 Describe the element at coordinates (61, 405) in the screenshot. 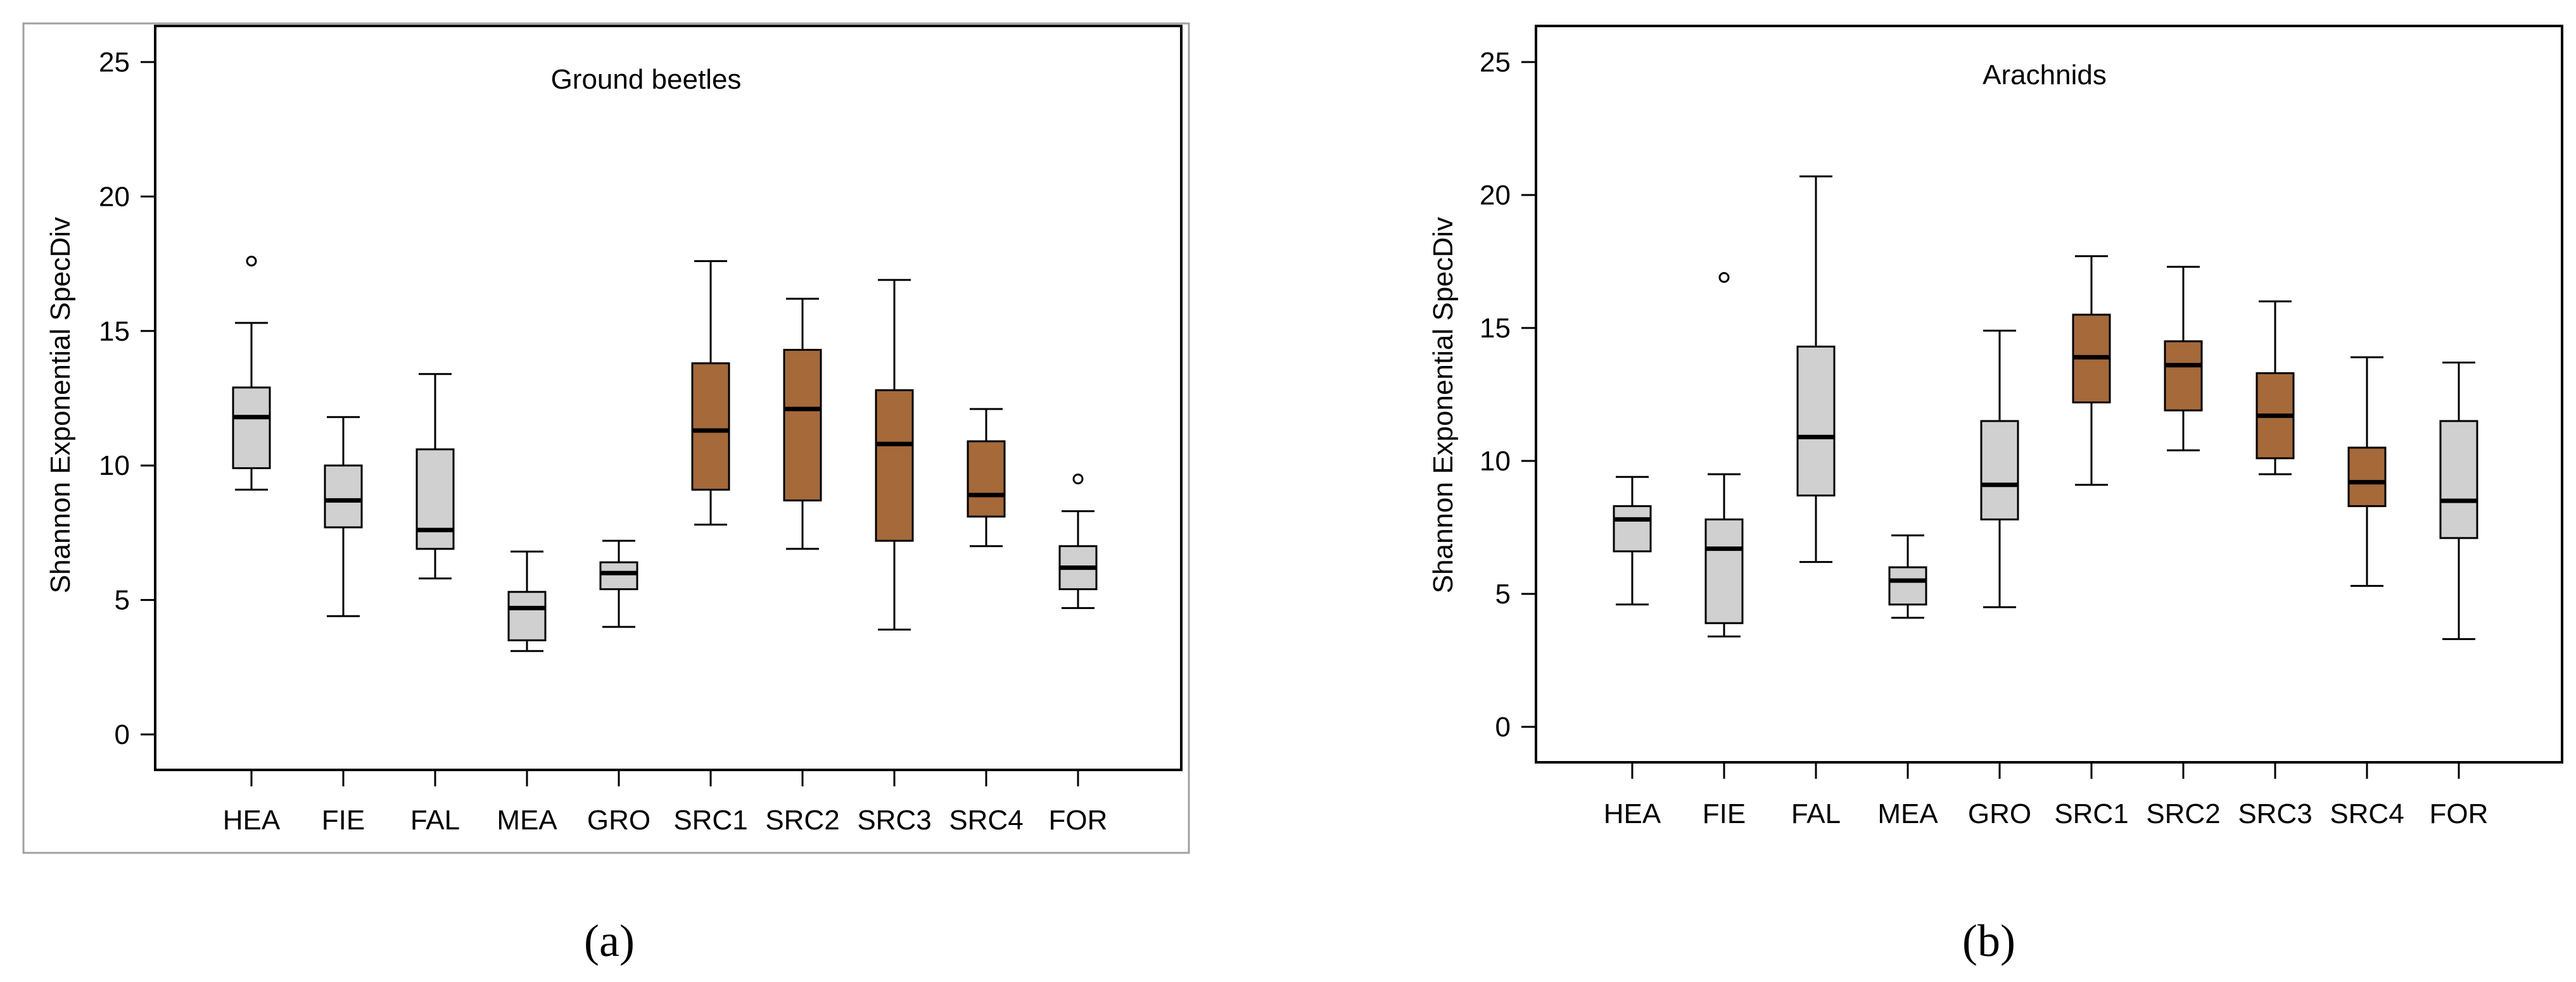

I see `panel-a-ylabel: Shannon Exponential SpecDiv` at that location.